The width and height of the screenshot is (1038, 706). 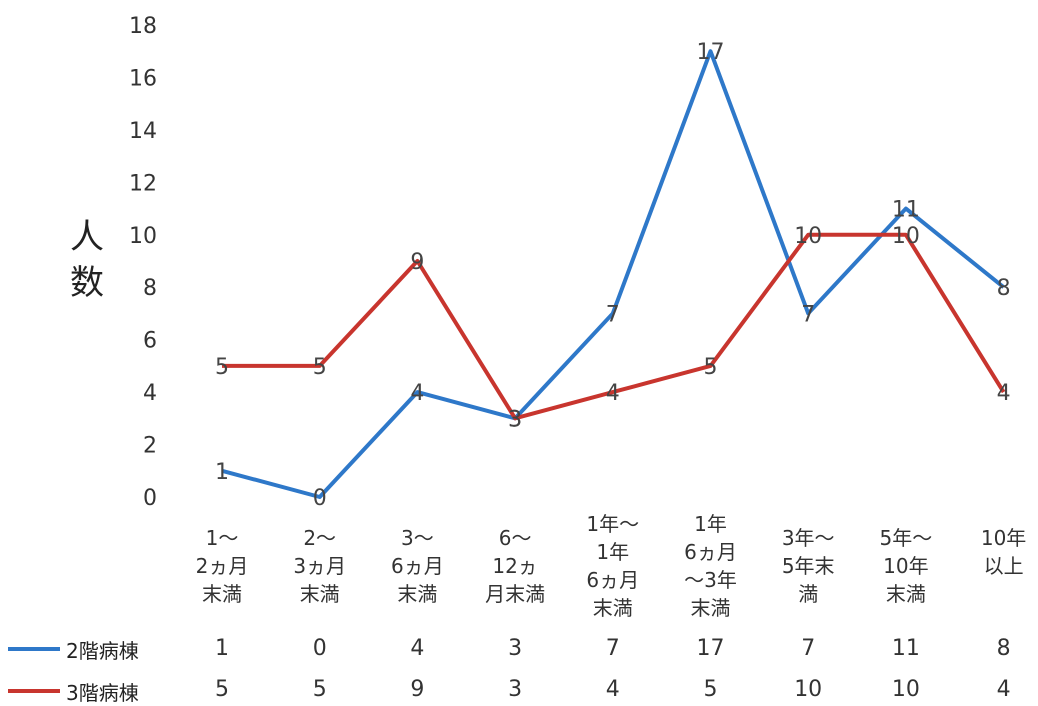 What do you see at coordinates (417, 566) in the screenshot?
I see `x-category-label: 3〜 6ヵ月 末満` at bounding box center [417, 566].